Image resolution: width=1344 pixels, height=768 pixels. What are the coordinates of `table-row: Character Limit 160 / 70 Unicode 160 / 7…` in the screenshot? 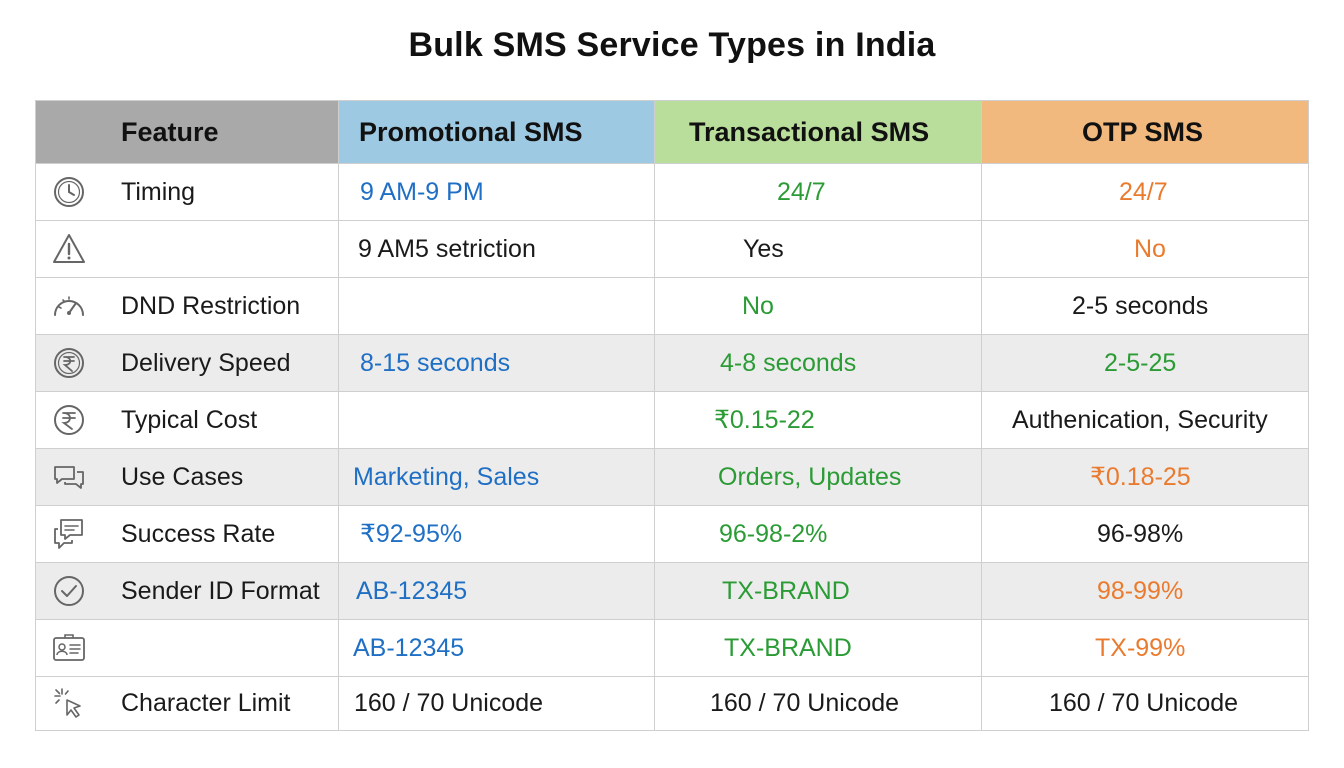 It's located at (672, 703).